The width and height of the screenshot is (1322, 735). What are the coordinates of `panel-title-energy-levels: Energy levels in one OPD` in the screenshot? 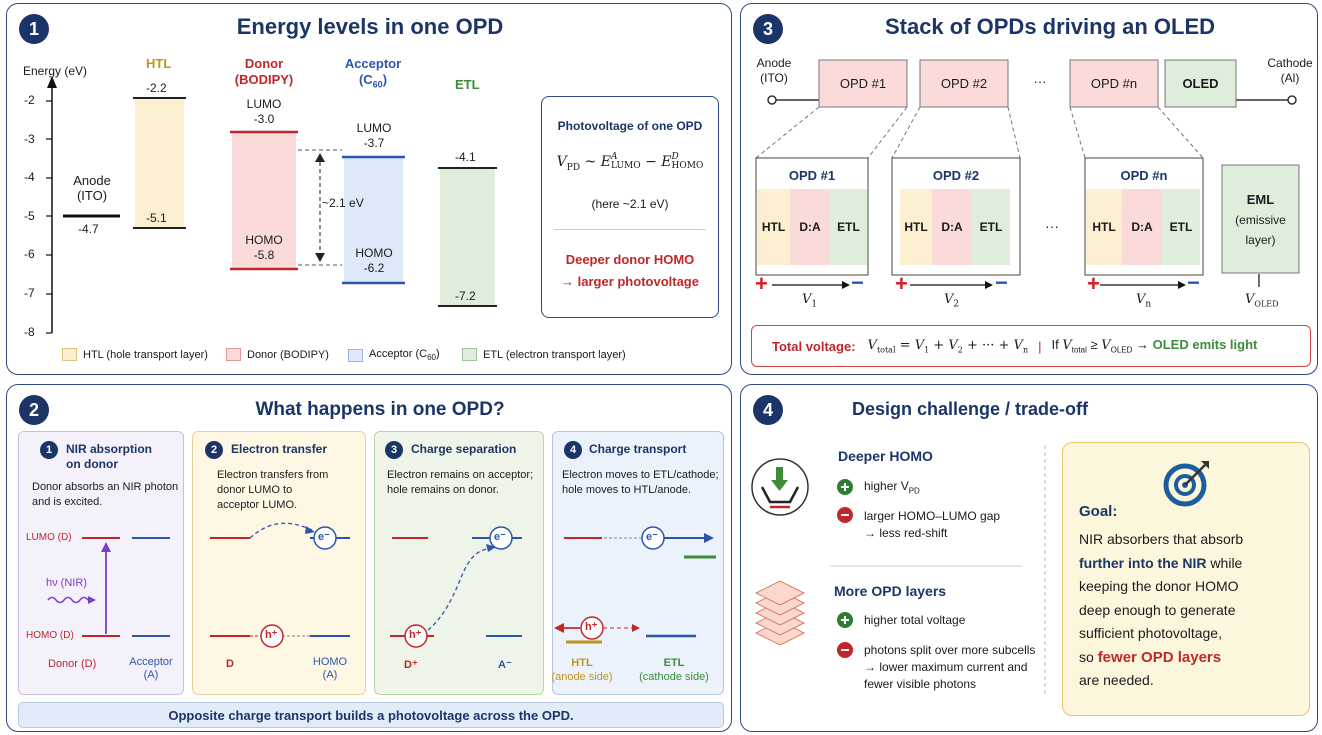 It's located at (370, 26).